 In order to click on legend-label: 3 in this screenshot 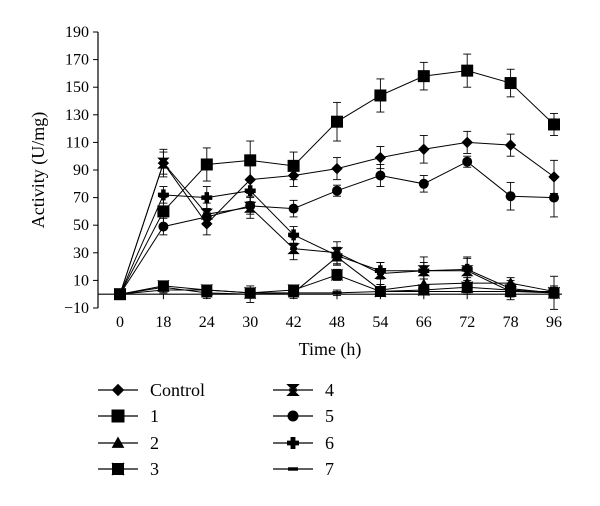, I will do `click(154, 469)`.